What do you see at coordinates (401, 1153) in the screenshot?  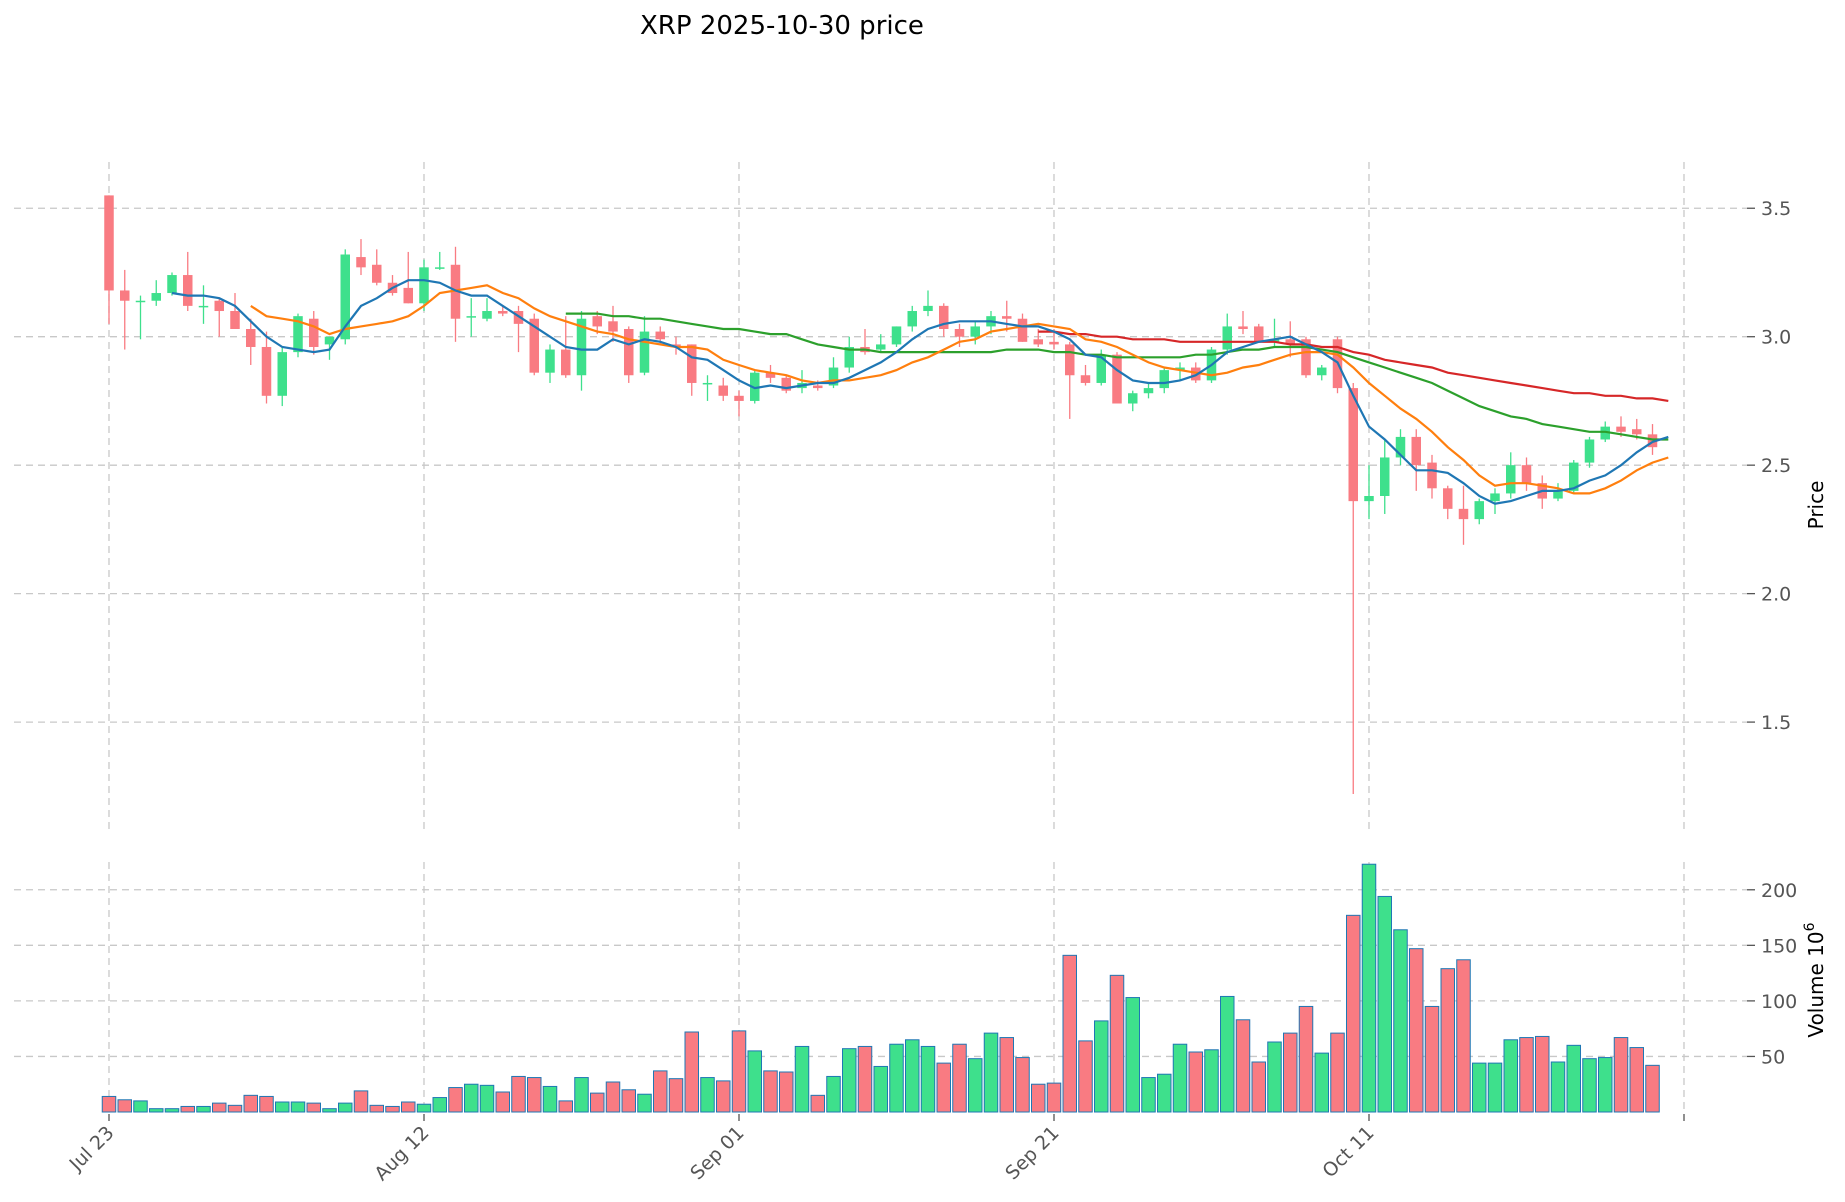 I see `x-tick-label: Aug 12` at bounding box center [401, 1153].